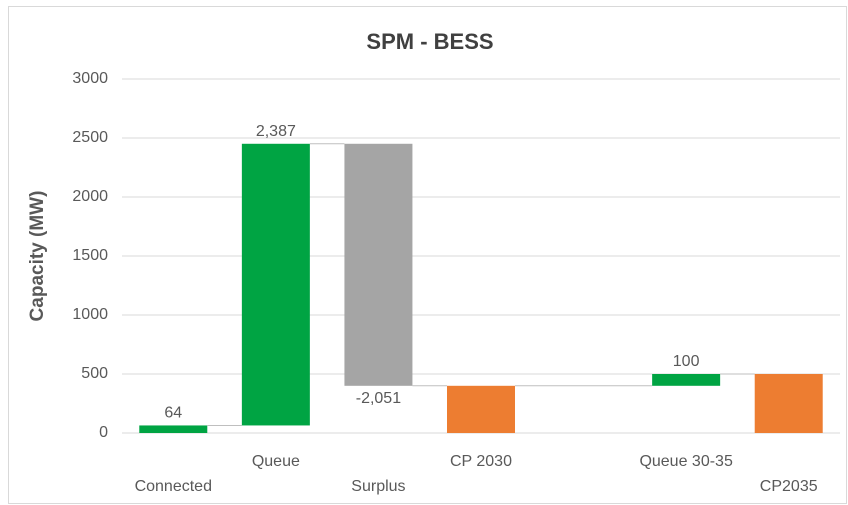 The height and width of the screenshot is (505, 848). What do you see at coordinates (378, 486) in the screenshot?
I see `x-tick-label: Surplus` at bounding box center [378, 486].